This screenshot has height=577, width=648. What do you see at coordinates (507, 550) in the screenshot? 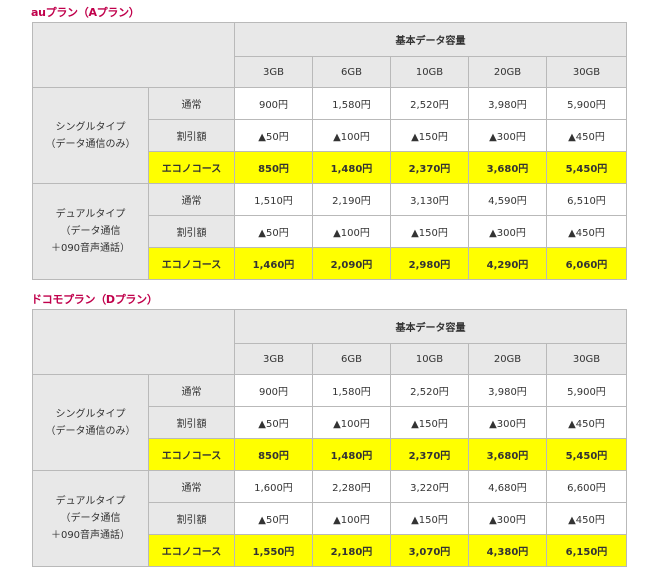
I see `economy-price-cell: 4,380円` at bounding box center [507, 550].